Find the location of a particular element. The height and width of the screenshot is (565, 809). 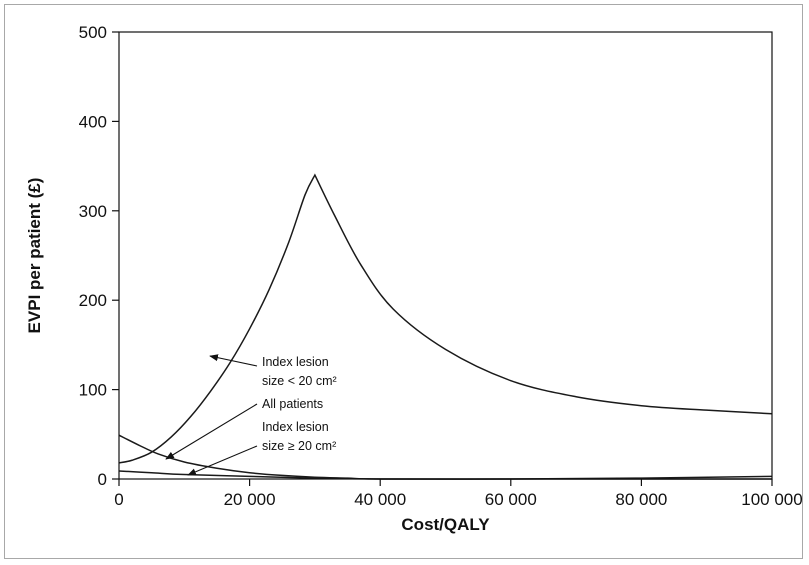

x-tick-label: 40 000 is located at coordinates (380, 499).